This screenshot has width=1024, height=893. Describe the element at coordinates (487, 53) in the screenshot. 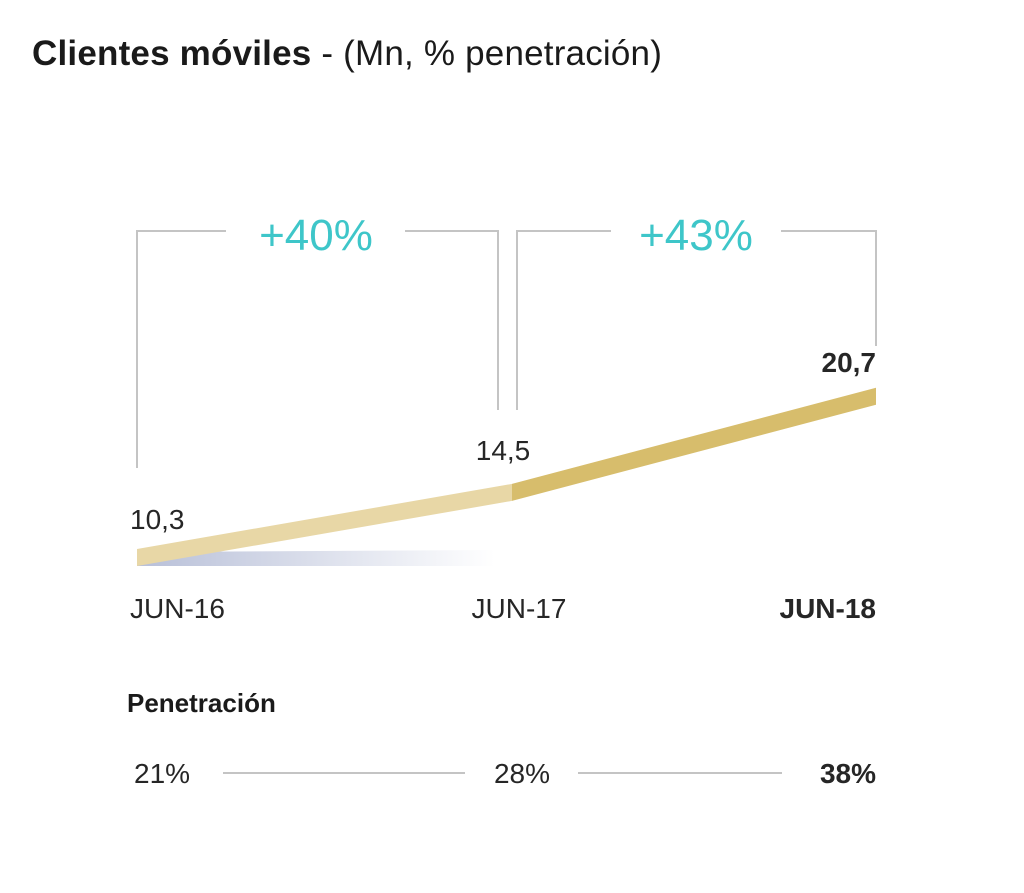

I see `chart-title-suffix: - (Mn, % penetración)` at that location.